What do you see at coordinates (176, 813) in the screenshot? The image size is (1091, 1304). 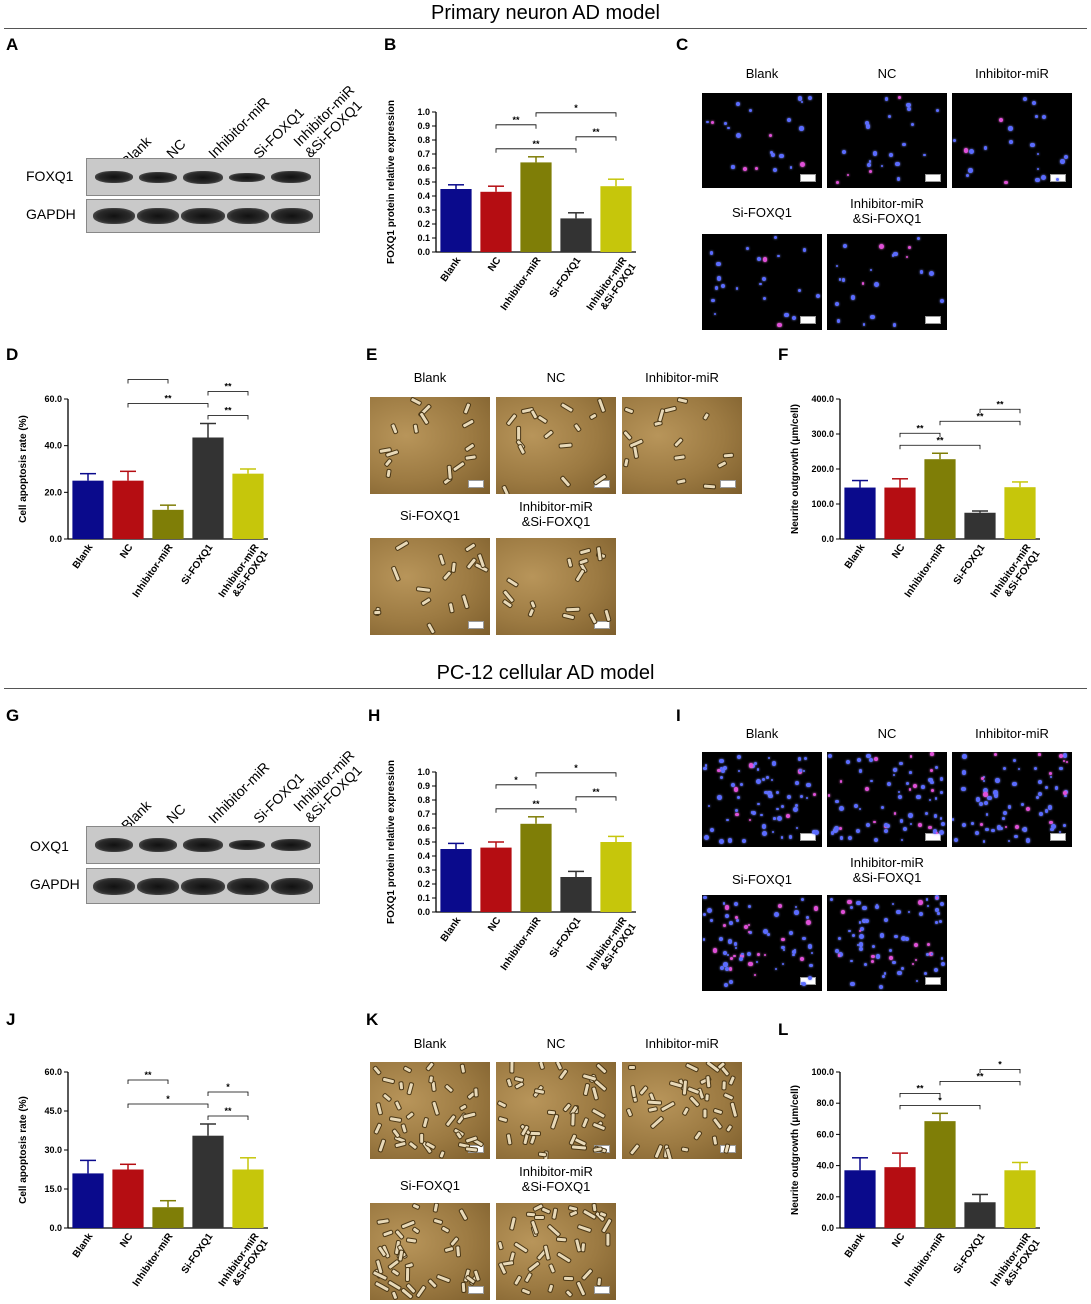 I see `wb-g-lane-label: NC` at bounding box center [176, 813].